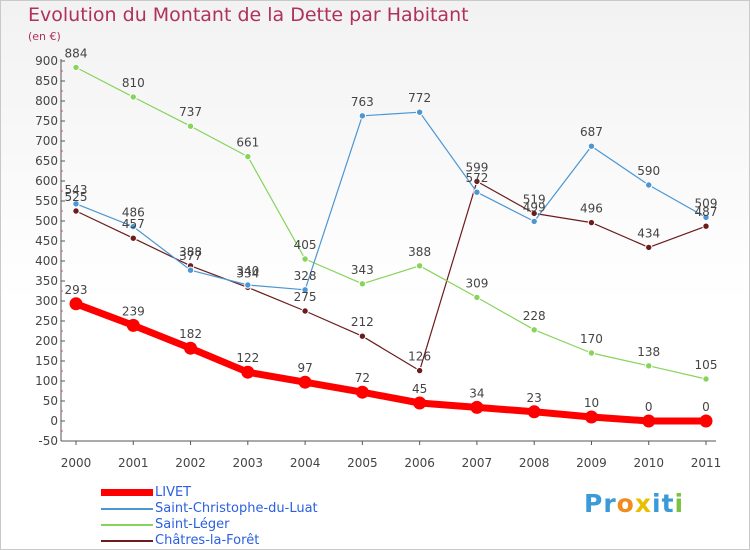 This screenshot has height=550, width=750. I want to click on y-tick-label: 900, so click(46, 61).